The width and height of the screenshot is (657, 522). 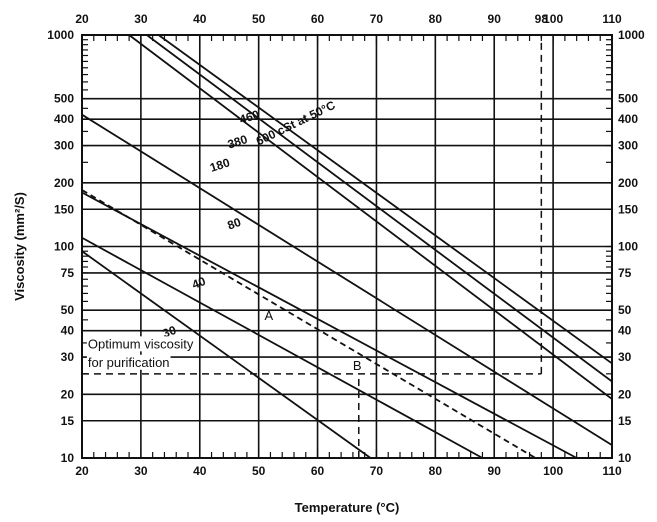 What do you see at coordinates (542, 19) in the screenshot?
I see `x-tick-label-top: 98` at bounding box center [542, 19].